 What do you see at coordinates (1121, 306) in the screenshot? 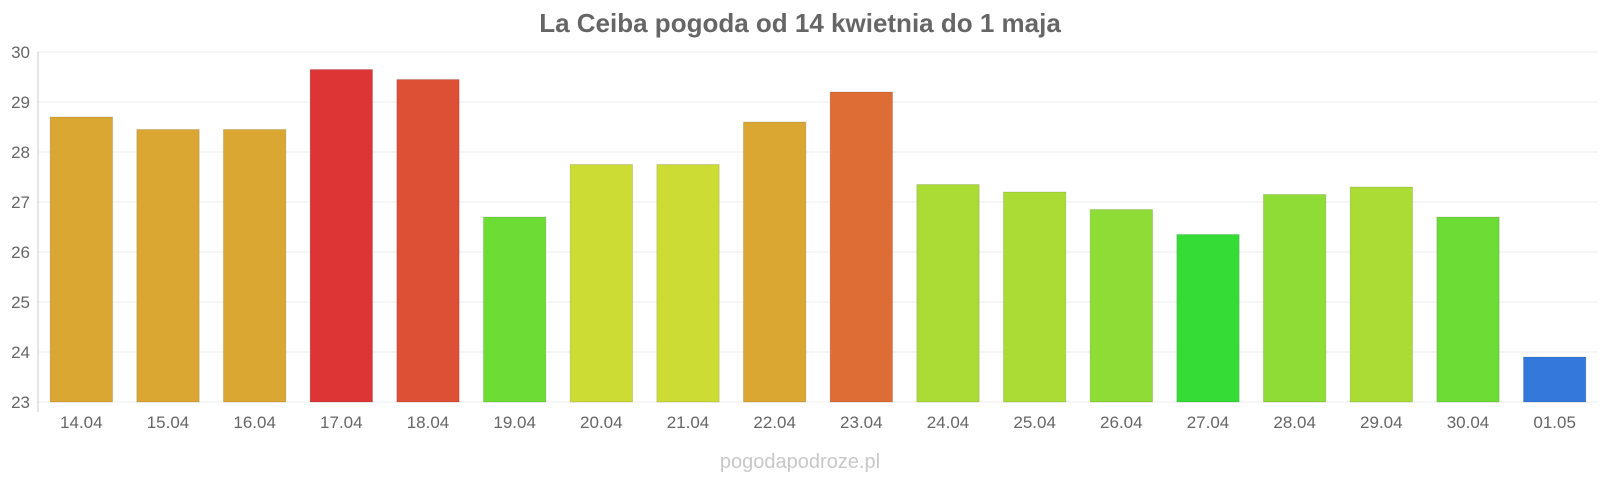
I see `bar-26.04` at bounding box center [1121, 306].